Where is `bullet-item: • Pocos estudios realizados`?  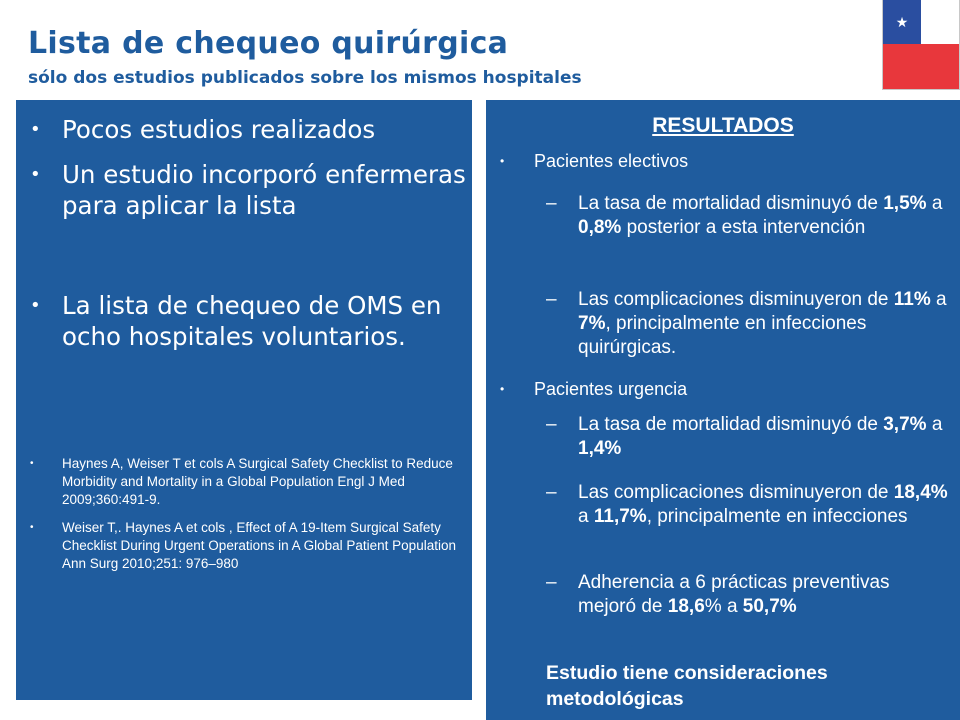
bullet-item: • Pocos estudios realizados is located at coordinates (203, 129).